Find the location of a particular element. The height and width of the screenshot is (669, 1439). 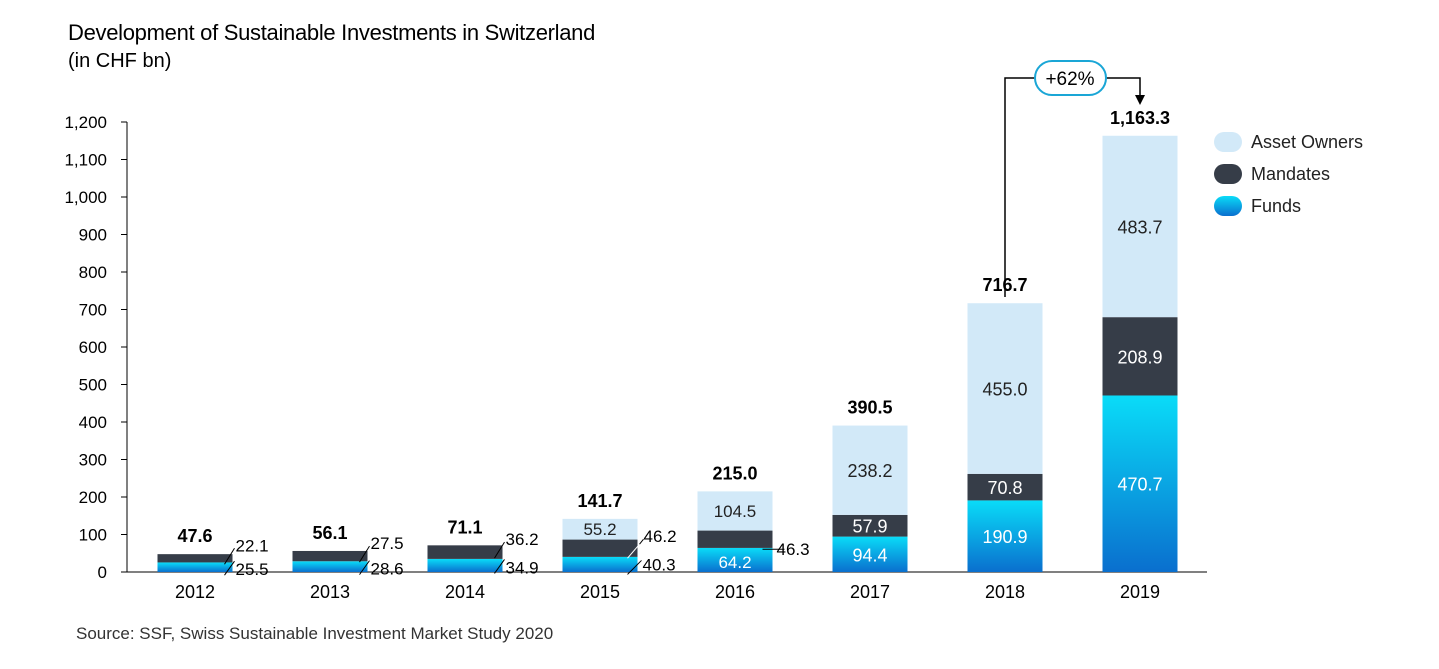

bar-funds-2014 is located at coordinates (465, 565).